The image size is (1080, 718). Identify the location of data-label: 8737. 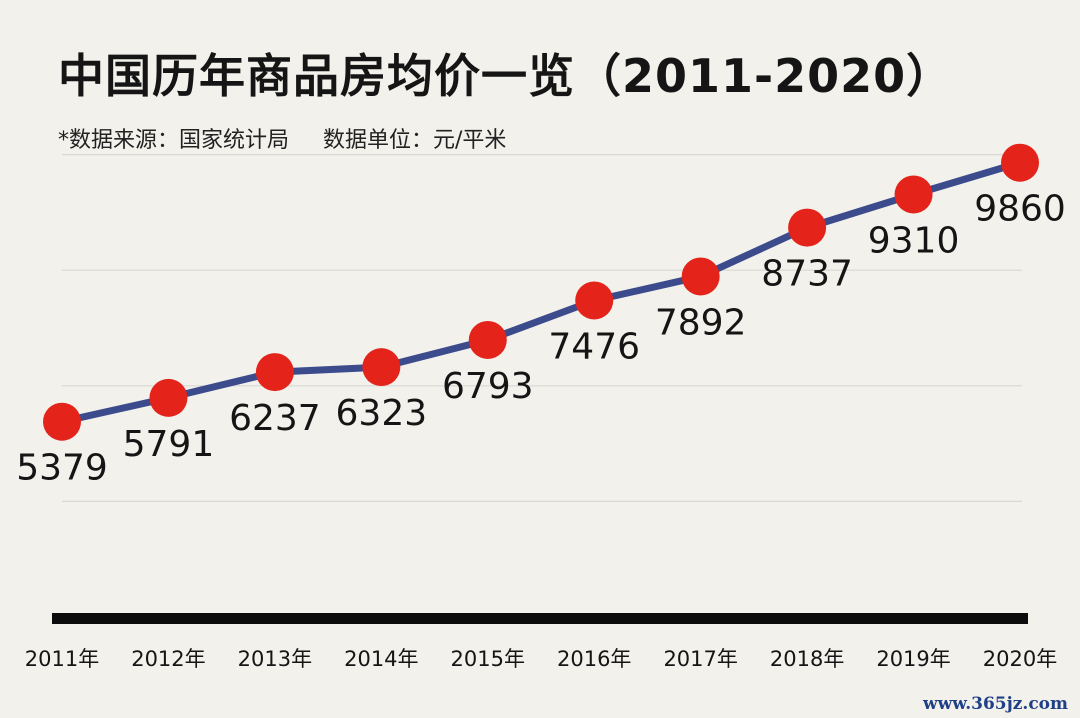
(807, 274).